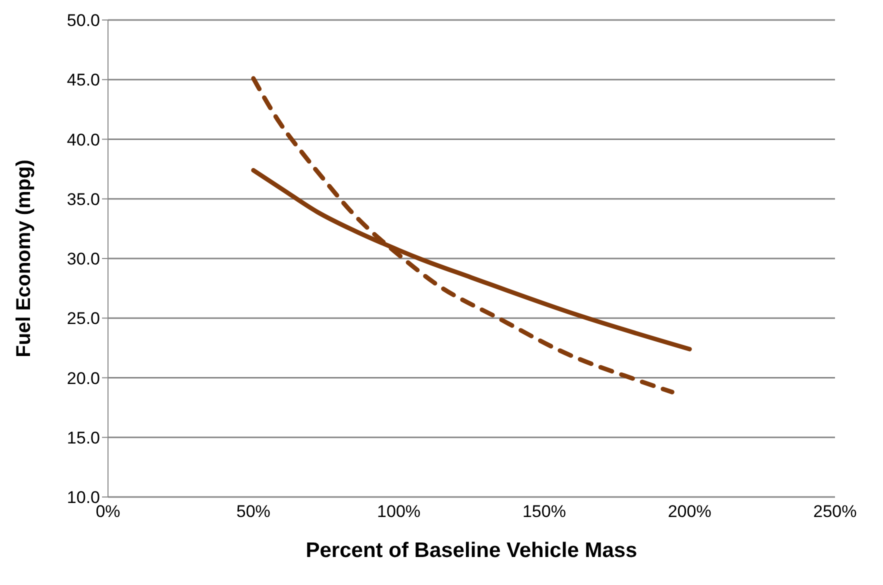  I want to click on x-tick-label: 250%, so click(835, 512).